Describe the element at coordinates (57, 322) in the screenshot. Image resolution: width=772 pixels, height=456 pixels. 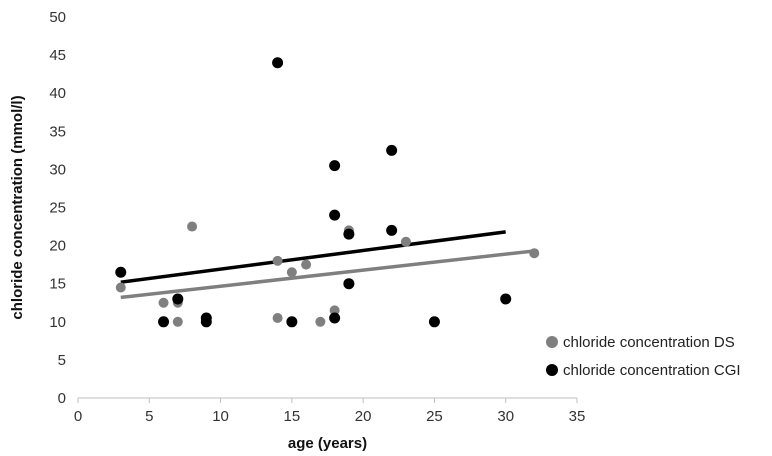
I see `y-tick-label: 10` at that location.